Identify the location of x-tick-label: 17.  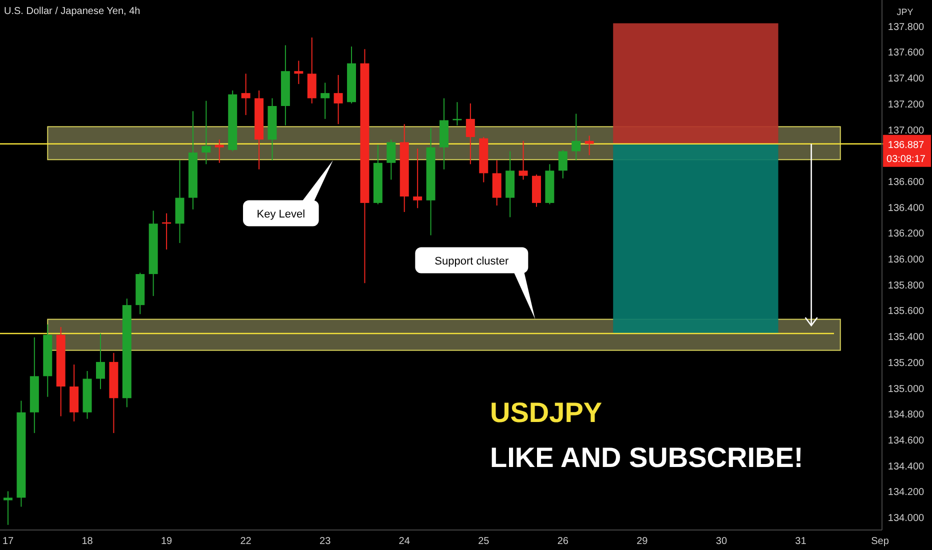
(8, 541).